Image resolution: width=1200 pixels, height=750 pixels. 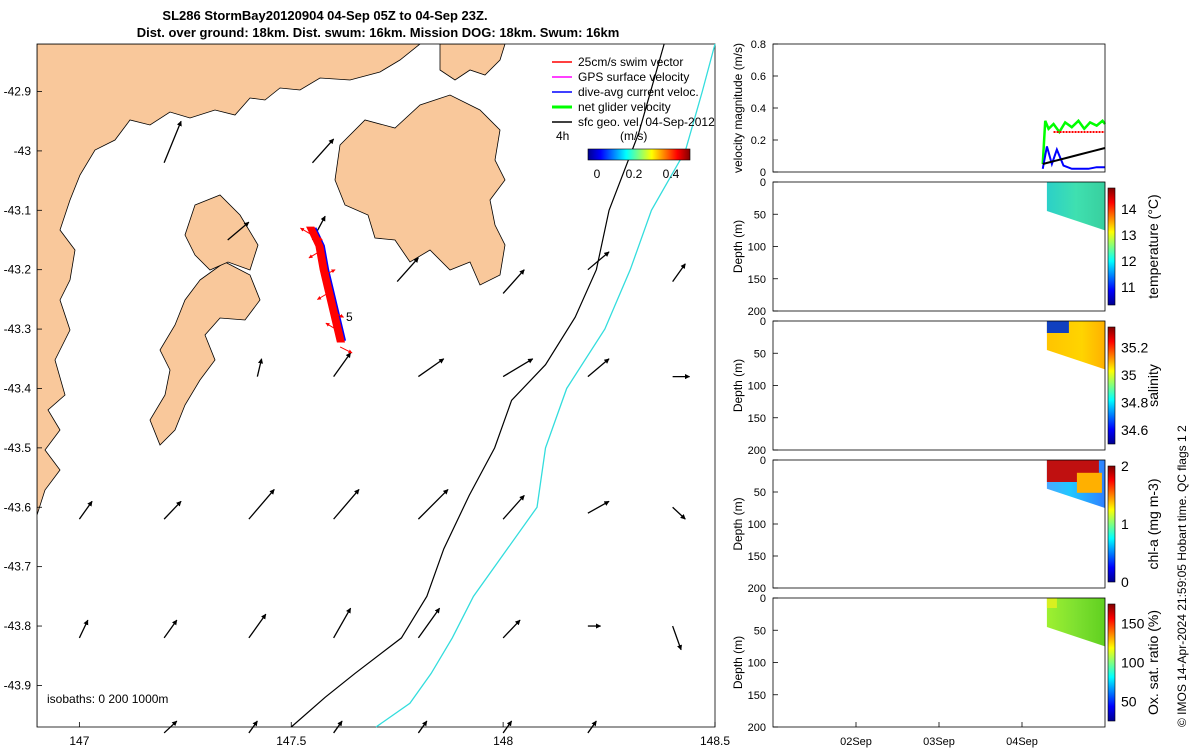 What do you see at coordinates (472, 62) in the screenshot?
I see `land-north-east` at bounding box center [472, 62].